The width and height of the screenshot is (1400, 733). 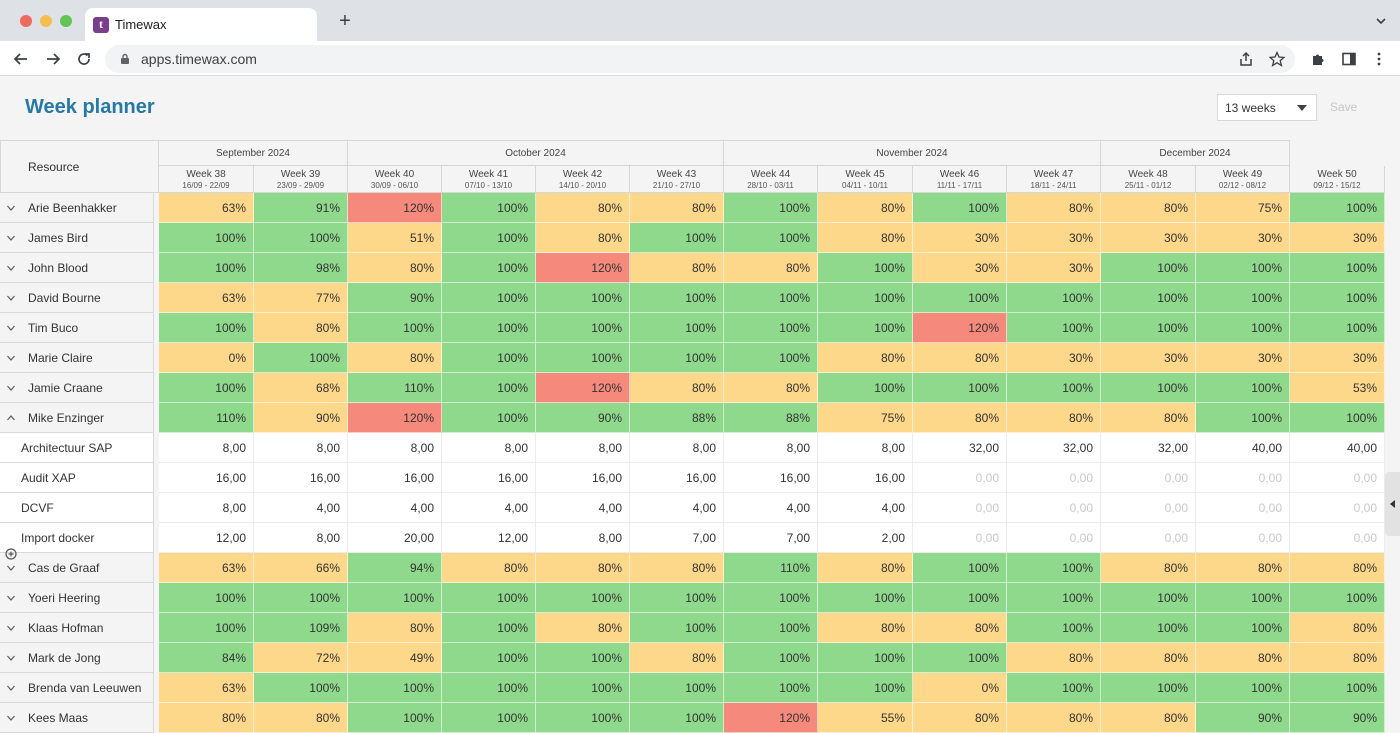 What do you see at coordinates (395, 568) in the screenshot?
I see `occupancy-cell: 94%` at bounding box center [395, 568].